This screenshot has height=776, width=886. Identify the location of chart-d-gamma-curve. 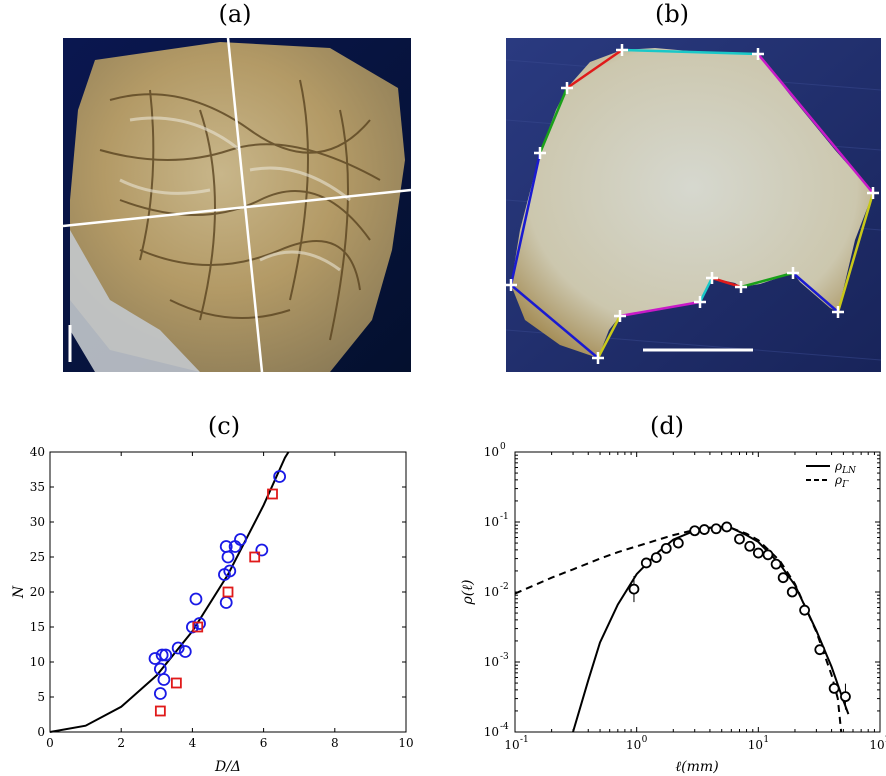
(678, 629).